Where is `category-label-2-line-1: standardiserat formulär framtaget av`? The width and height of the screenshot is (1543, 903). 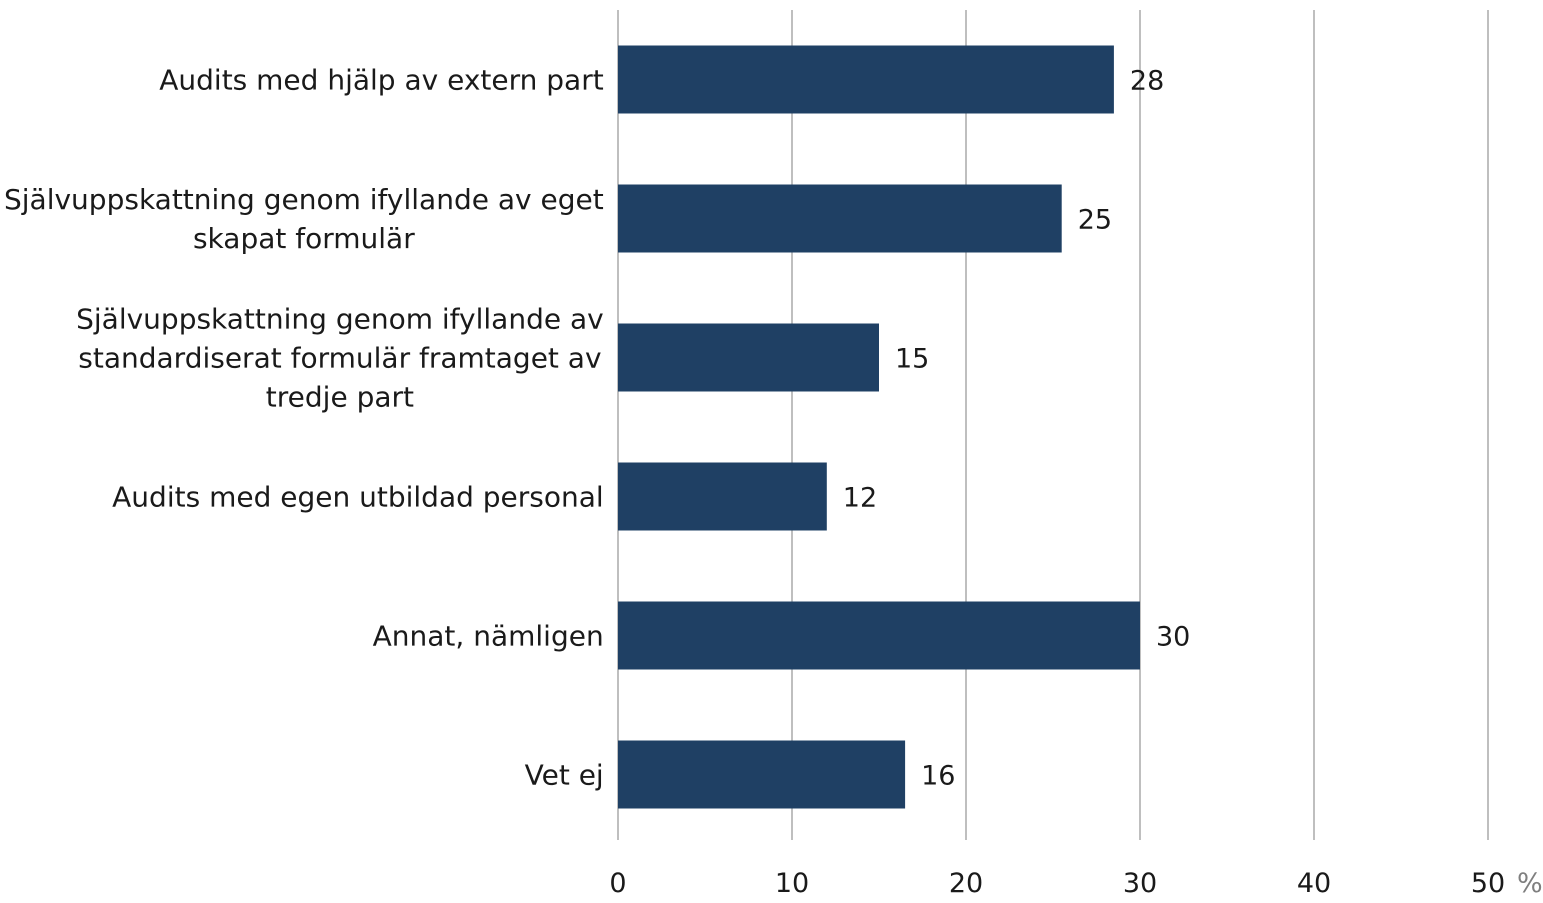
category-label-2-line-1: standardiserat formulär framtaget av is located at coordinates (339, 358).